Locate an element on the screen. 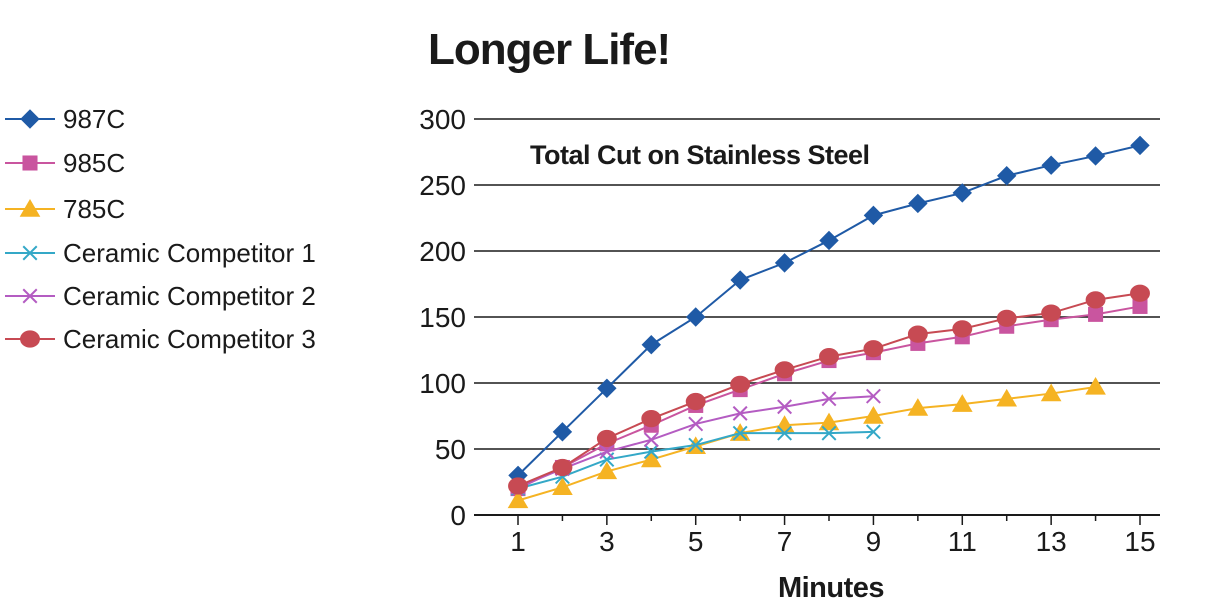 The image size is (1216, 616). x-tick-label-11: 11 is located at coordinates (962, 541).